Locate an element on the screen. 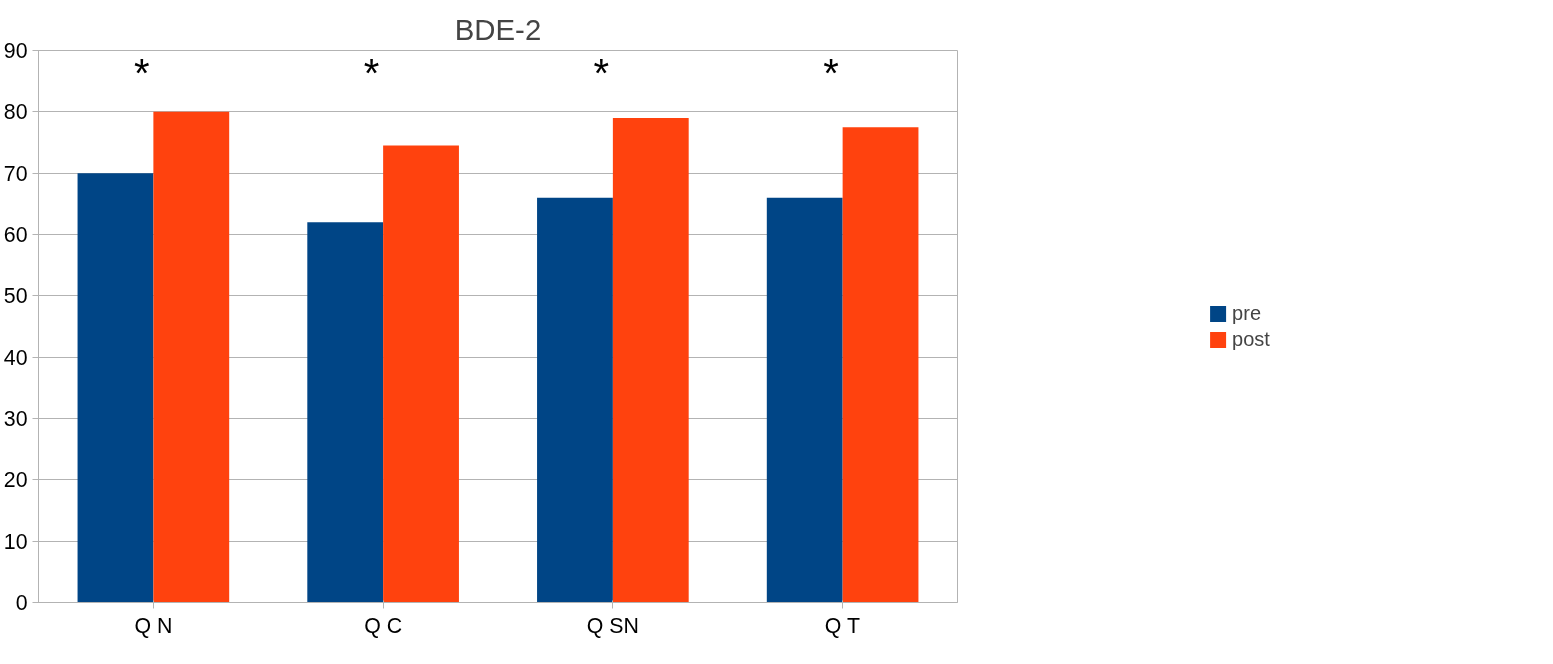 Image resolution: width=1553 pixels, height=664 pixels. x-tick-label: Q N is located at coordinates (153, 625).